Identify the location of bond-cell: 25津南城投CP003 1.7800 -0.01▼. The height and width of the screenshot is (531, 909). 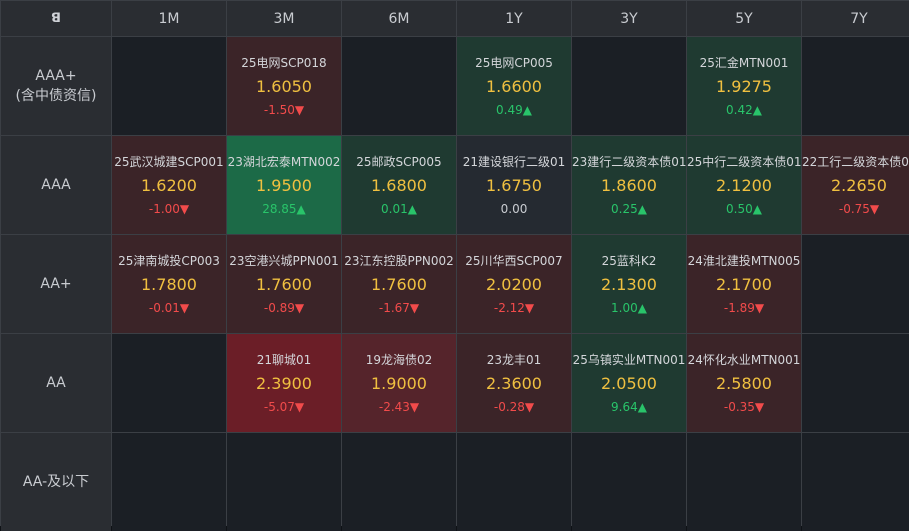
(169, 284).